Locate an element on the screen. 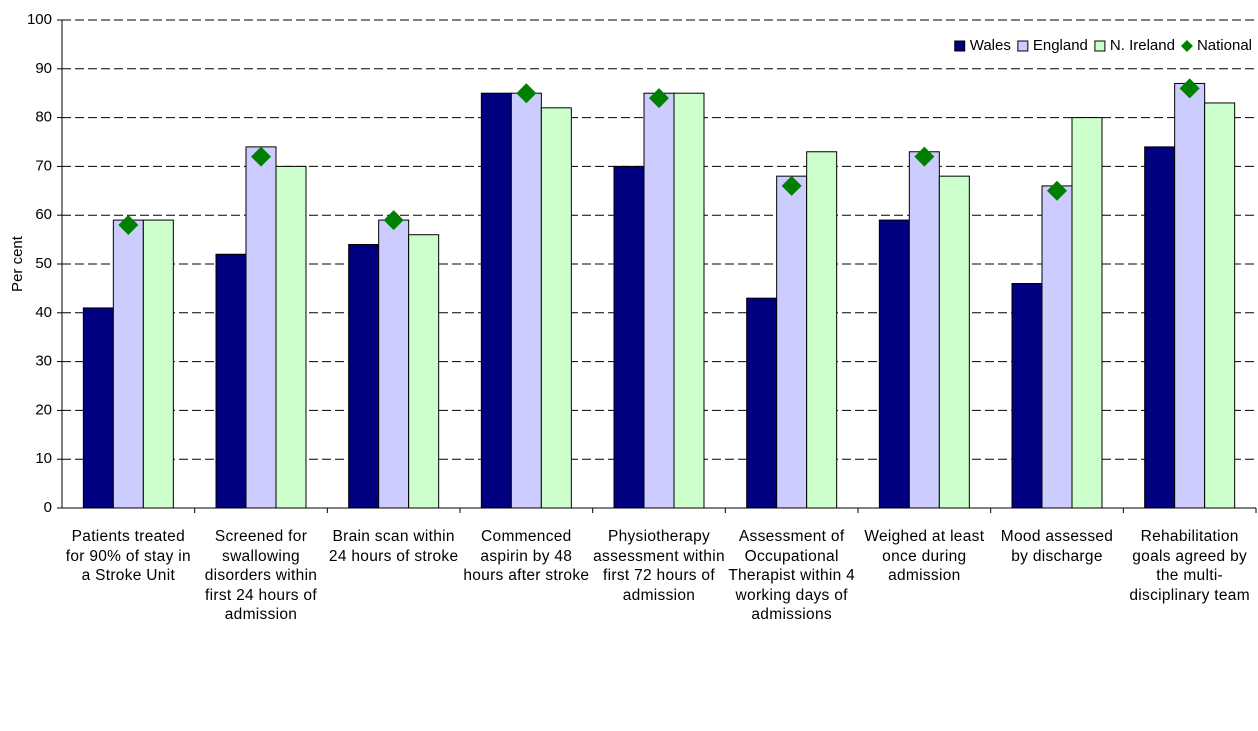  x-tick-label: Weighed at least once during admission is located at coordinates (924, 556).